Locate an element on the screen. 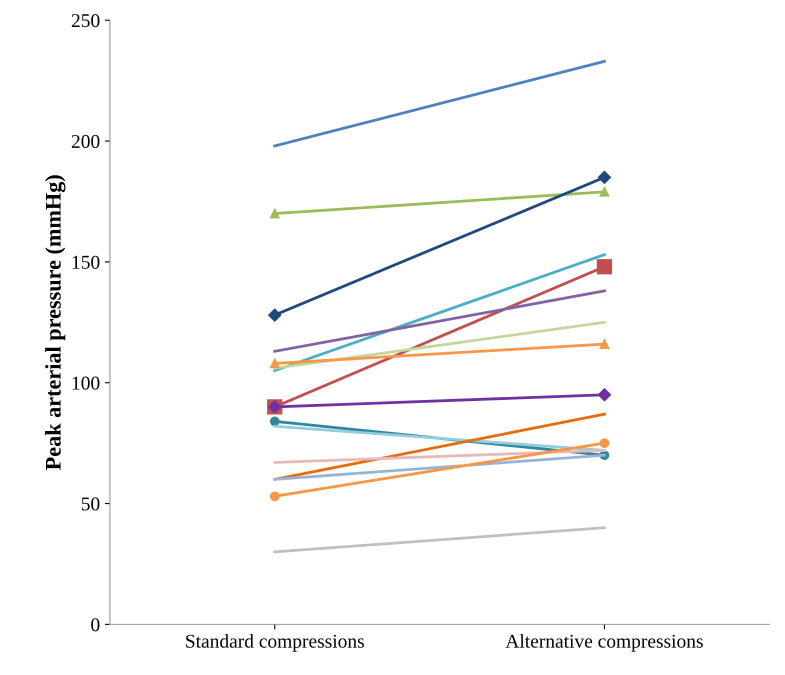 Image resolution: width=785 pixels, height=675 pixels. y-tick-label: 150 is located at coordinates (86, 262).